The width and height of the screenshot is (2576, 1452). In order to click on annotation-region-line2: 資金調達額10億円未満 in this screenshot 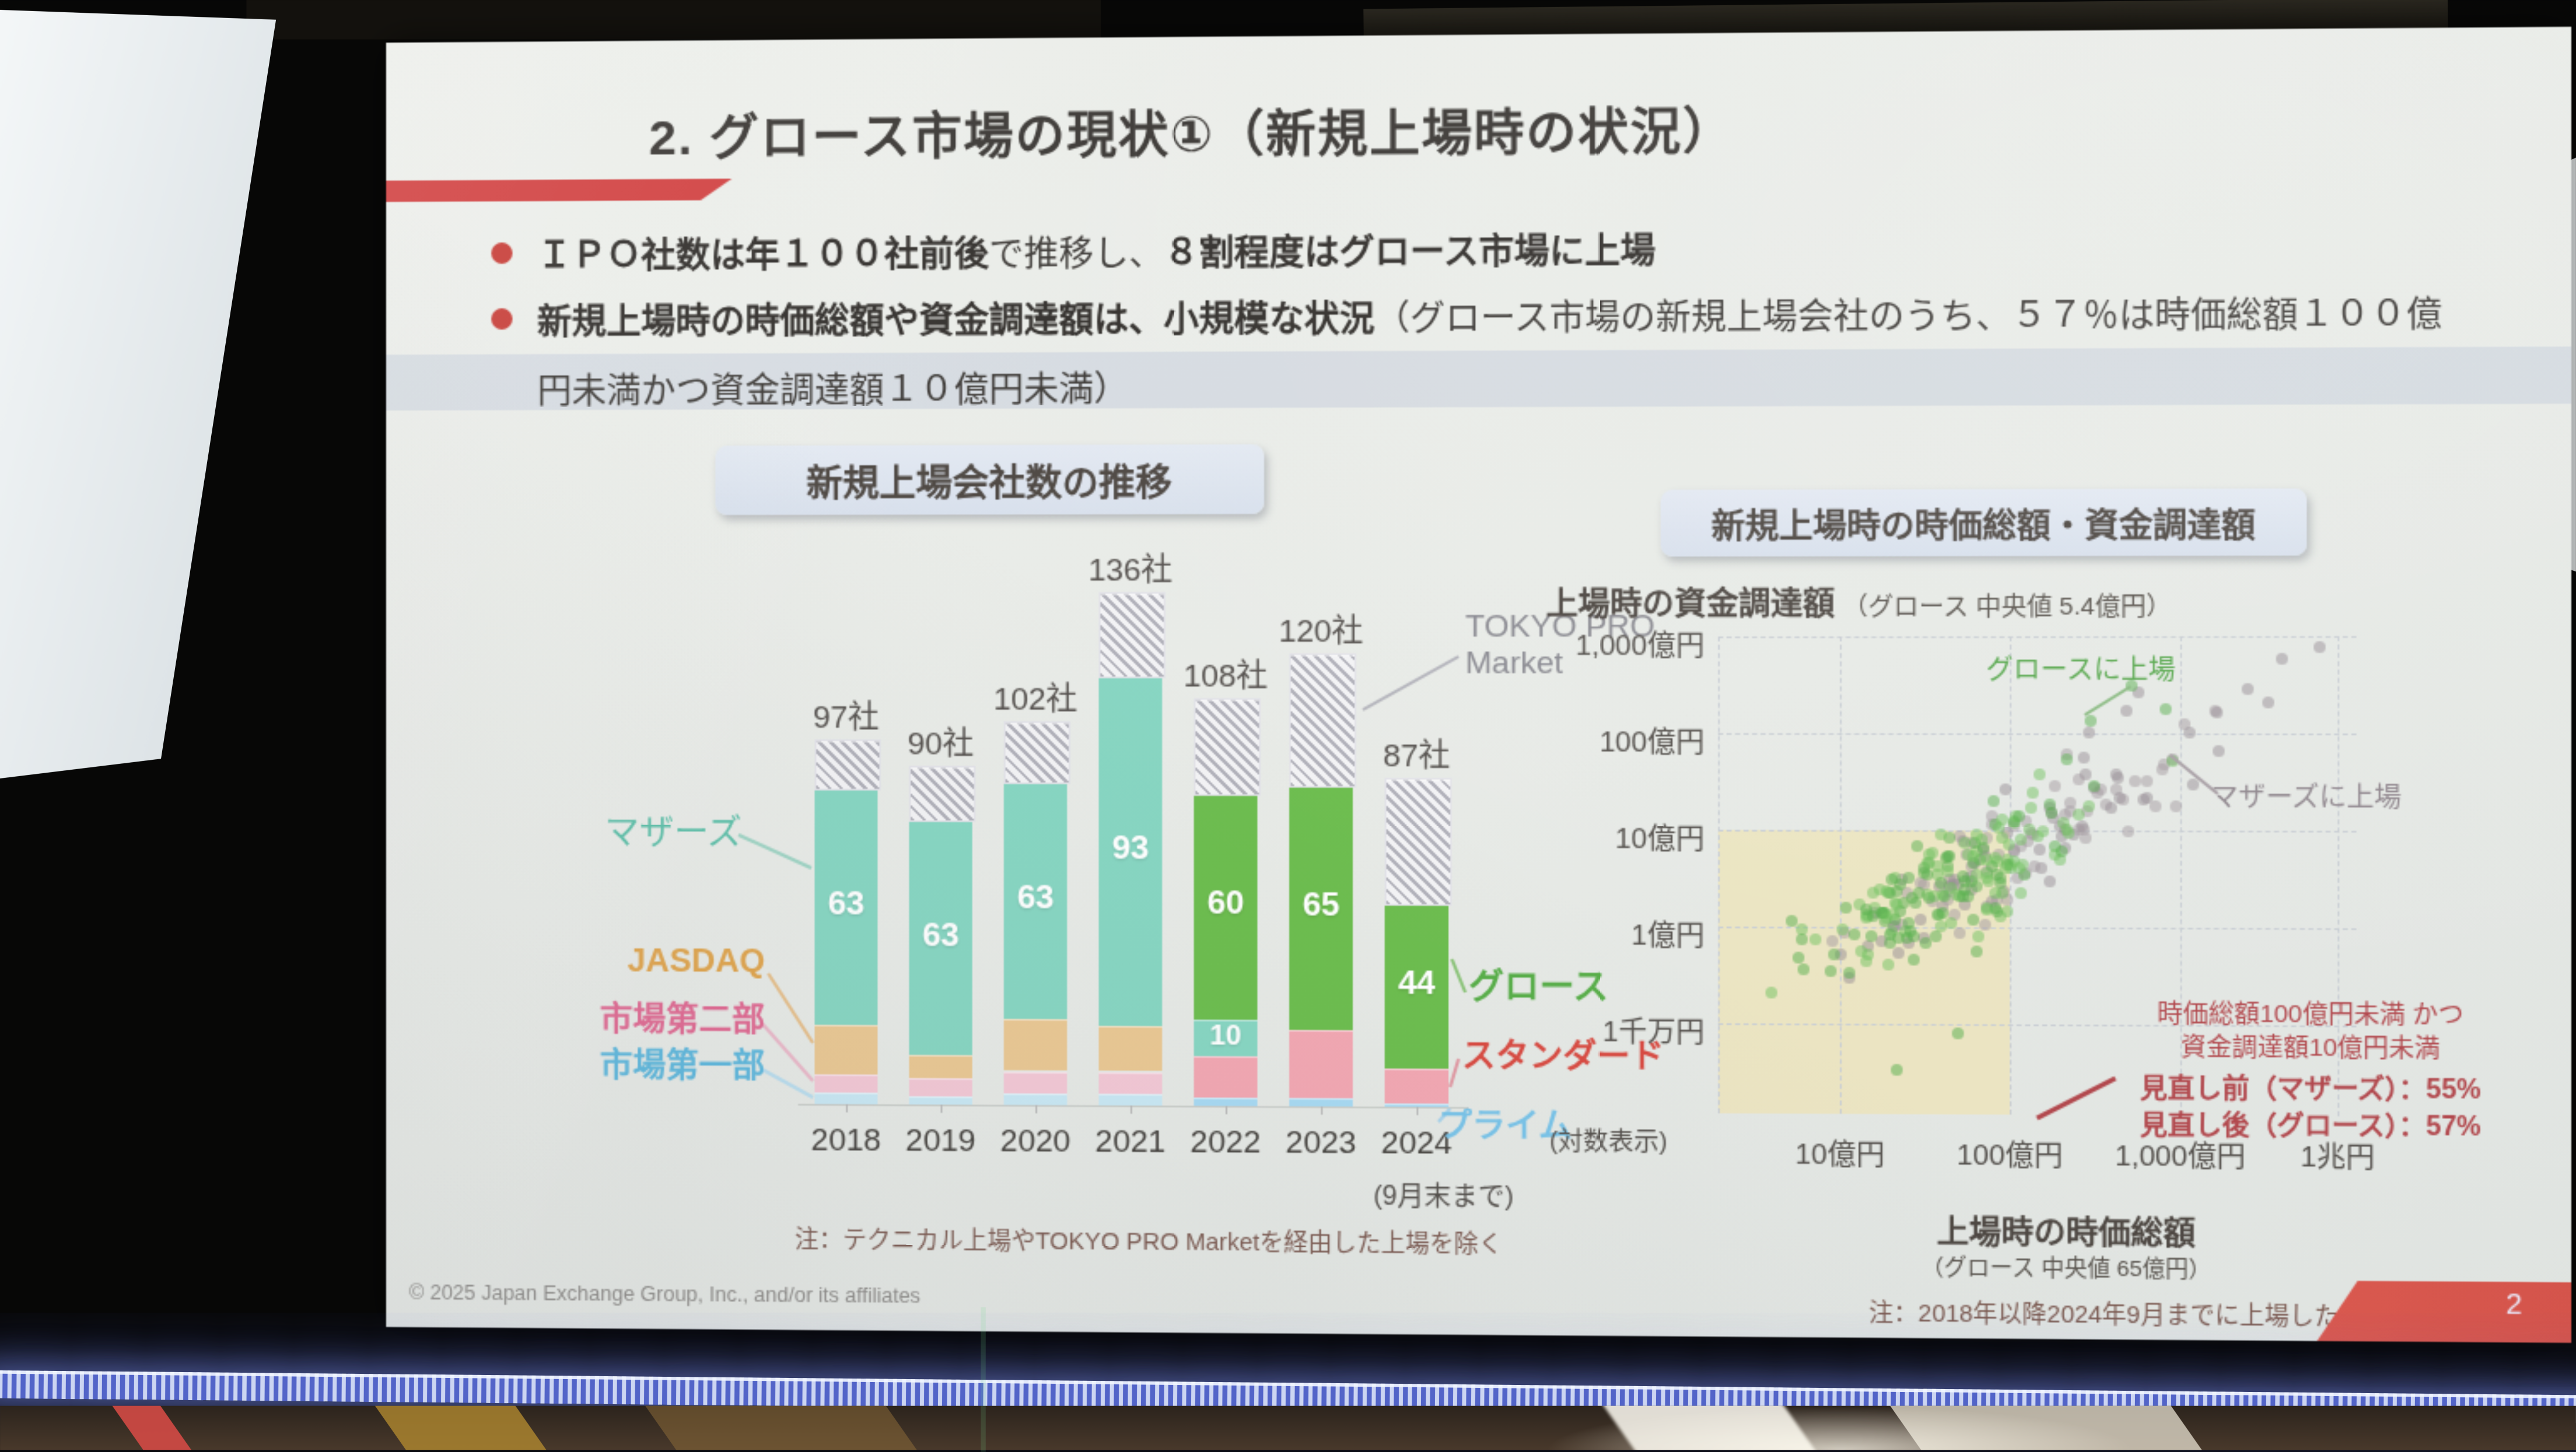, I will do `click(2310, 1048)`.